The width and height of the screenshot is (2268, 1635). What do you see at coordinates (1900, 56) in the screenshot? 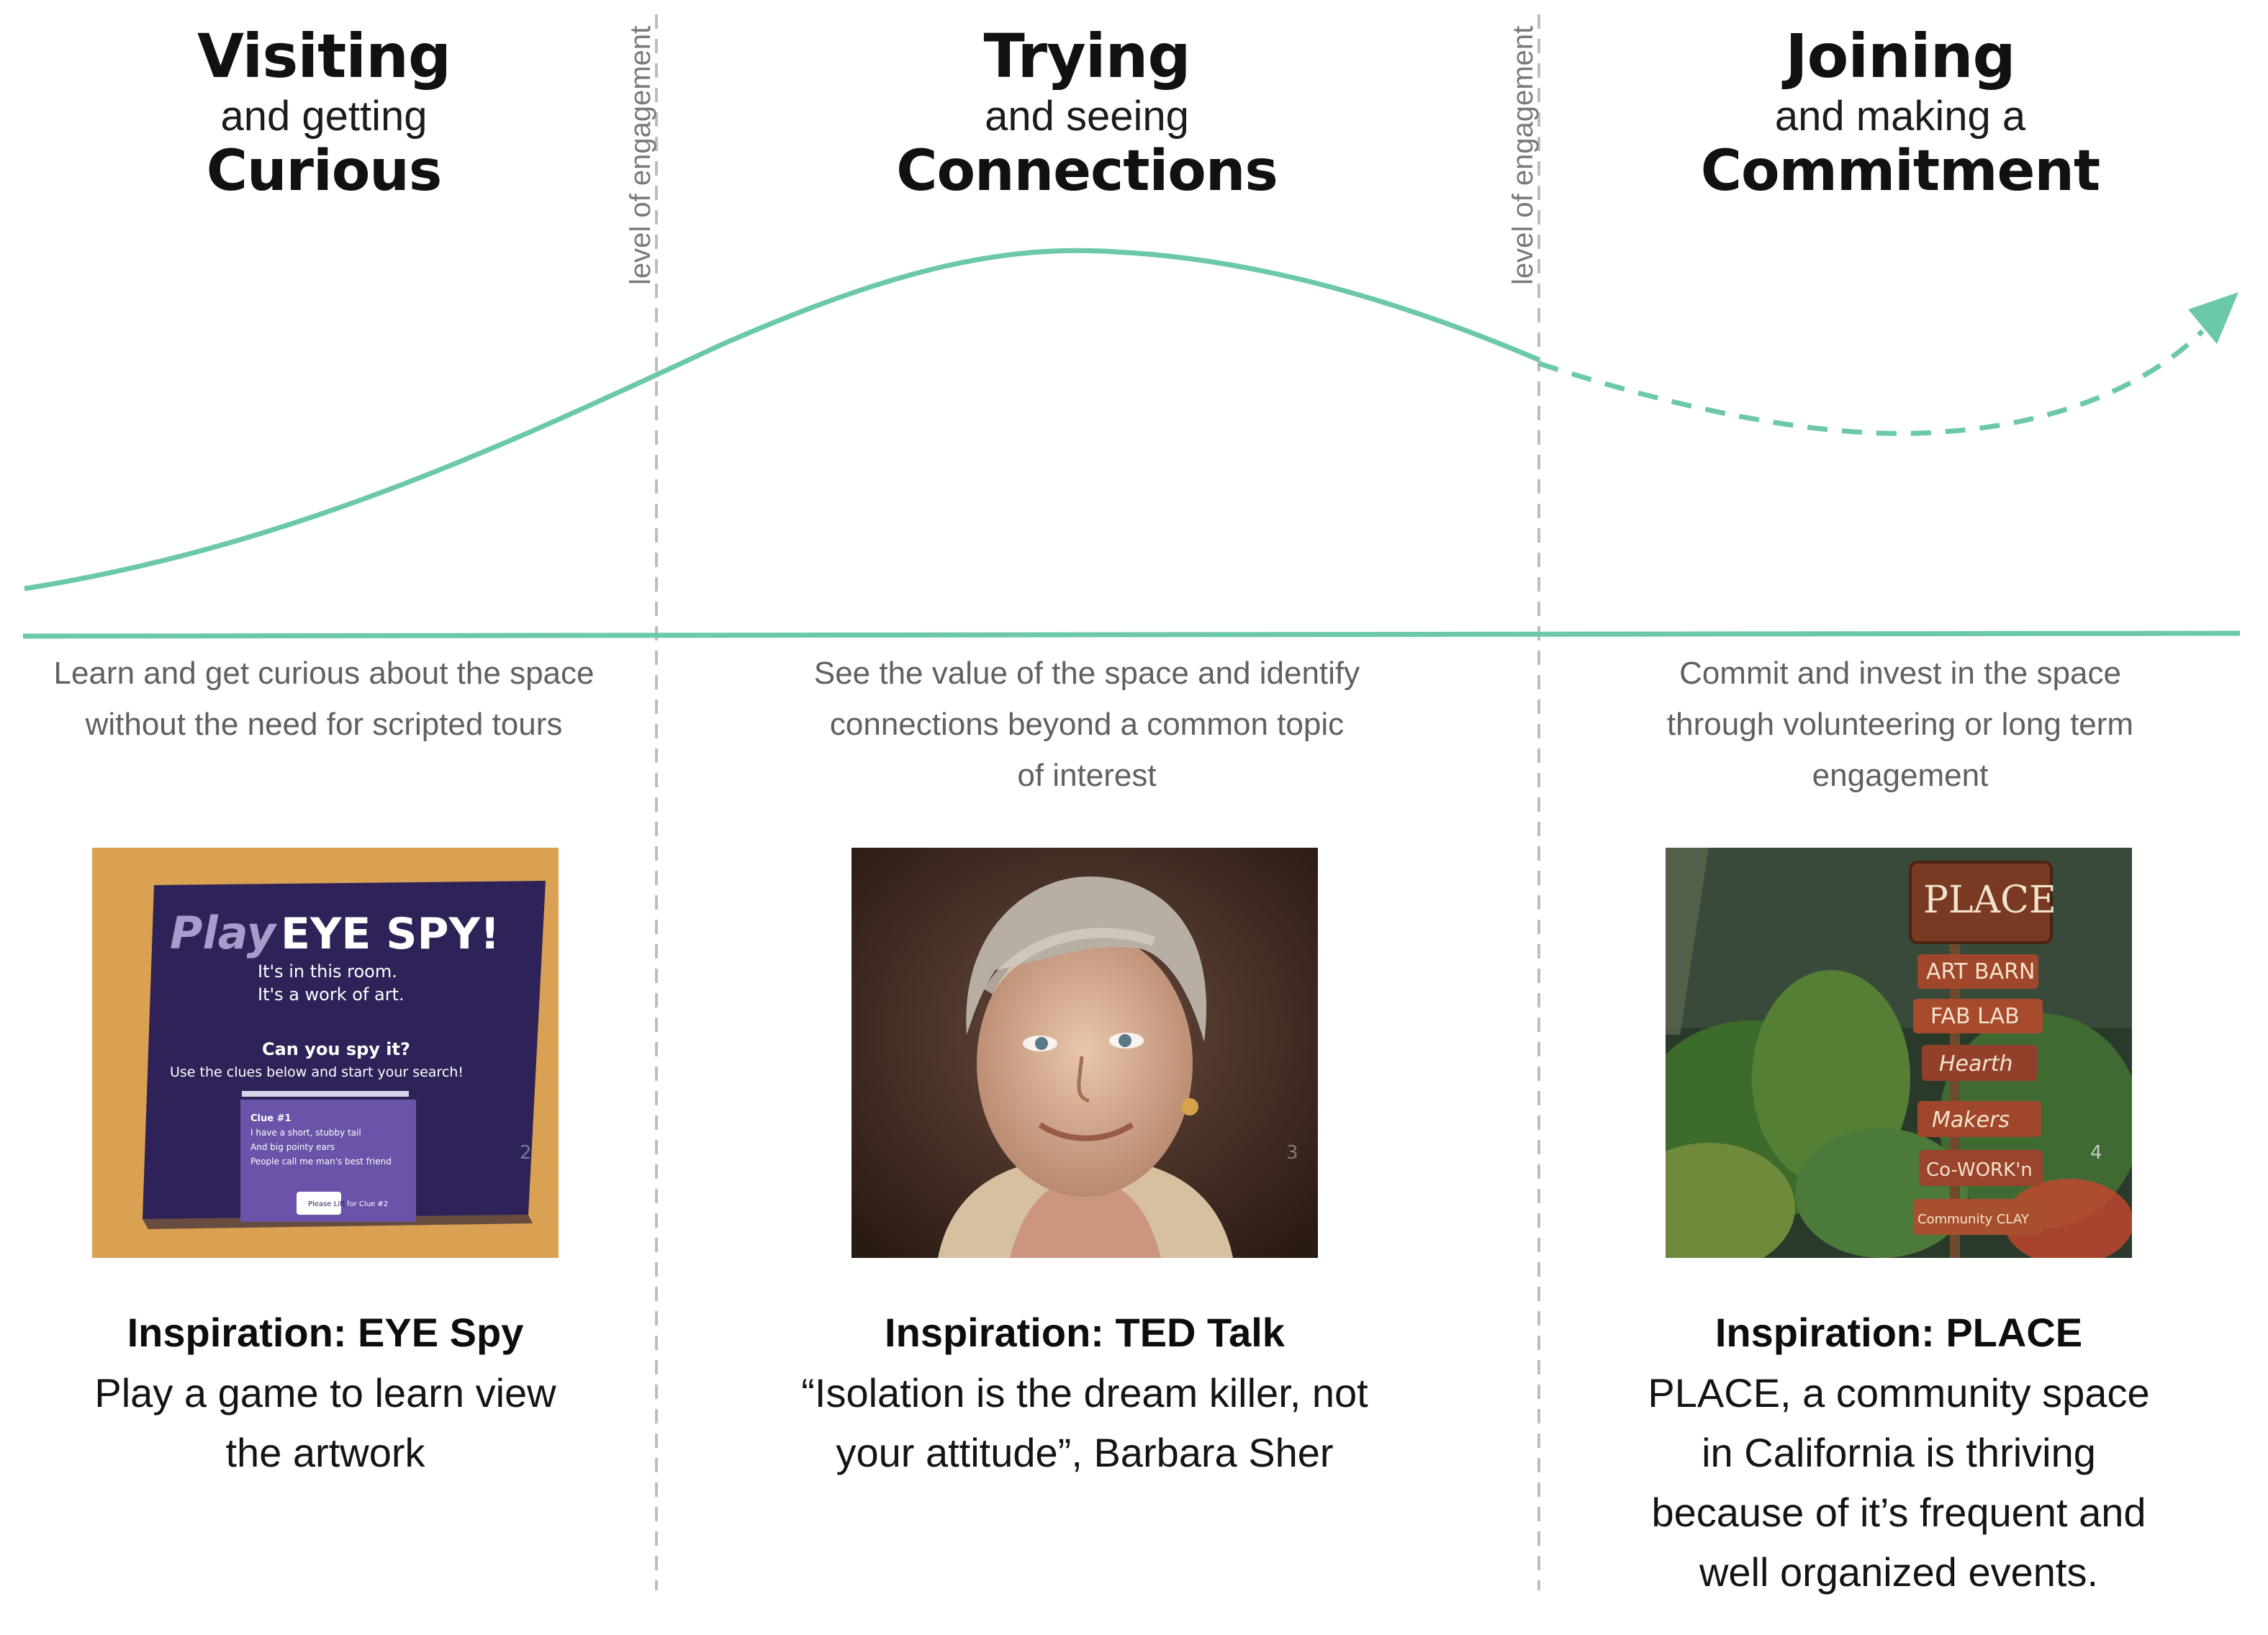
I see `stage-title: Joining` at bounding box center [1900, 56].